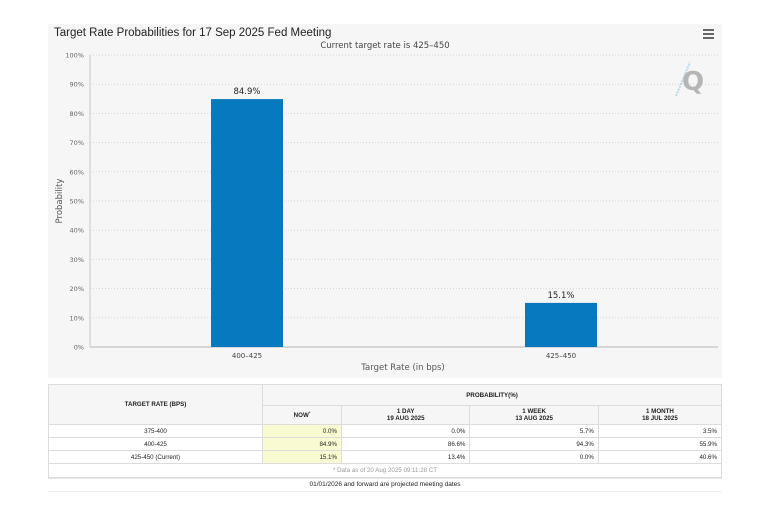  Describe the element at coordinates (77, 318) in the screenshot. I see `y-tick-label: 10%` at that location.